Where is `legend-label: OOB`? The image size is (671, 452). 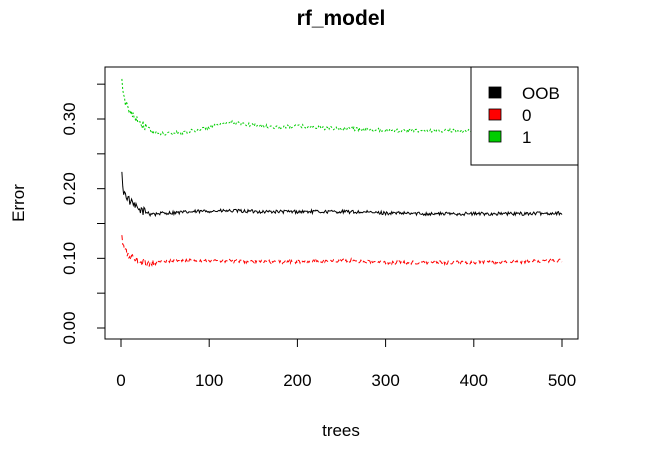 legend-label: OOB is located at coordinates (541, 93).